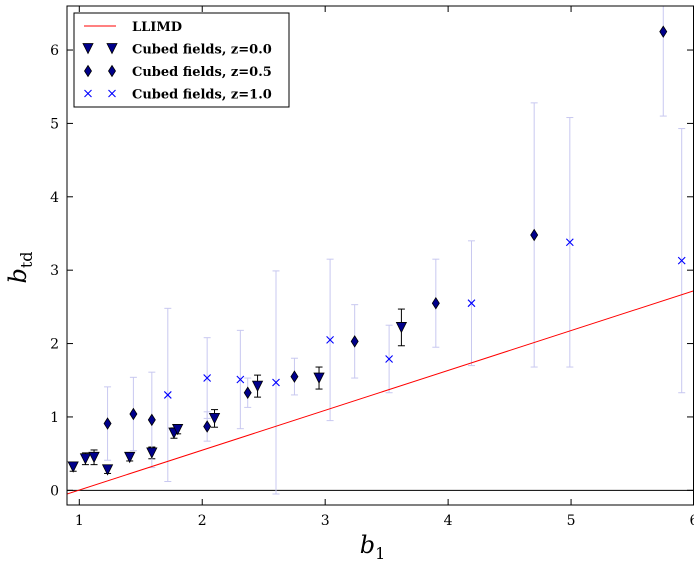 The image size is (694, 561). Describe the element at coordinates (663, 61) in the screenshot. I see `error-bar` at that location.